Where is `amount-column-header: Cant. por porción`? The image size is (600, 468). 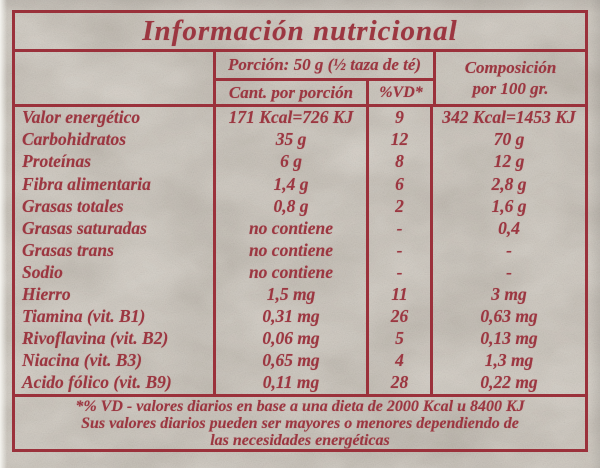 amount-column-header: Cant. por porción is located at coordinates (292, 92).